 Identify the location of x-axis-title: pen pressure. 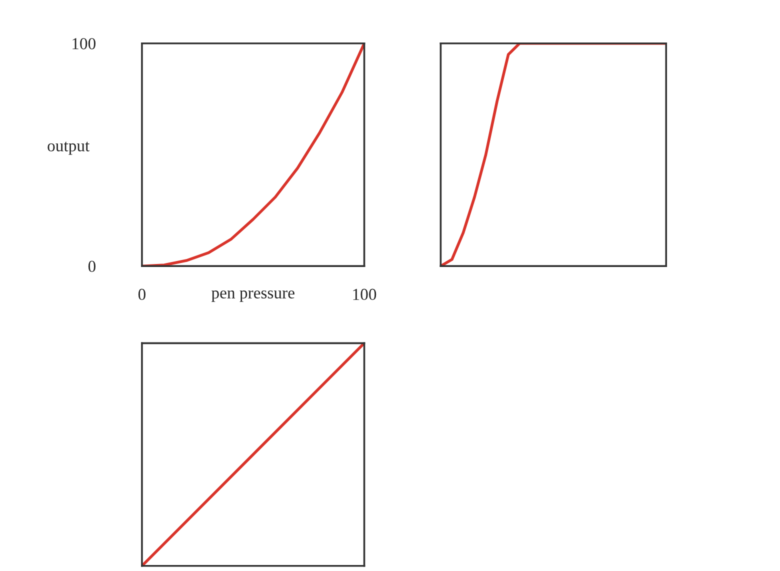
(252, 296).